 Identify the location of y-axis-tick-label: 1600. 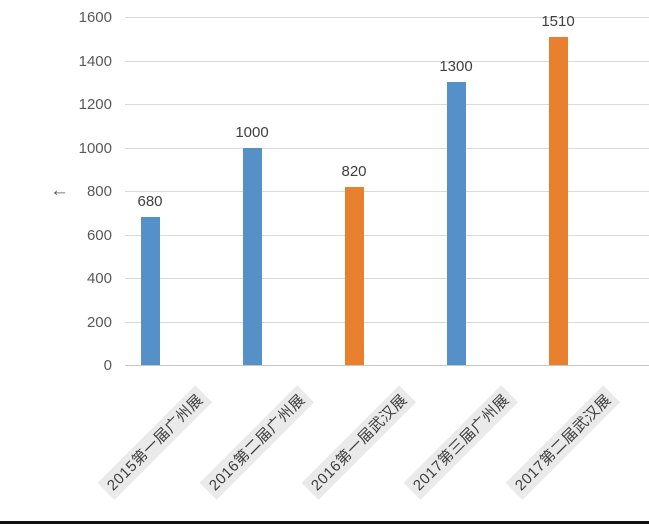
(95, 17).